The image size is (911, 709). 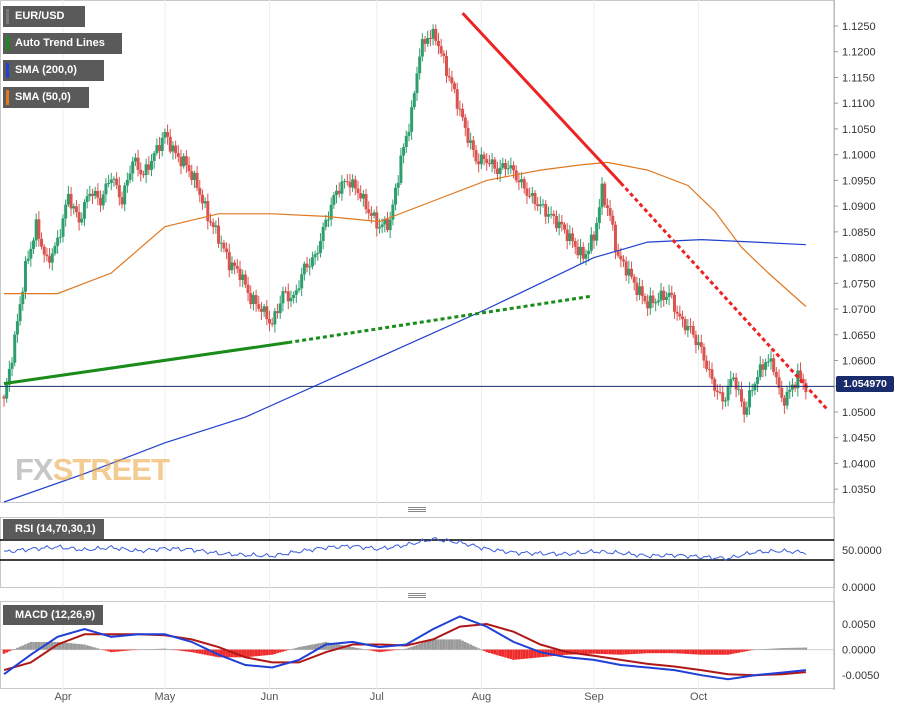 I want to click on legend-eurusd: EUR/USD, so click(x=44, y=16).